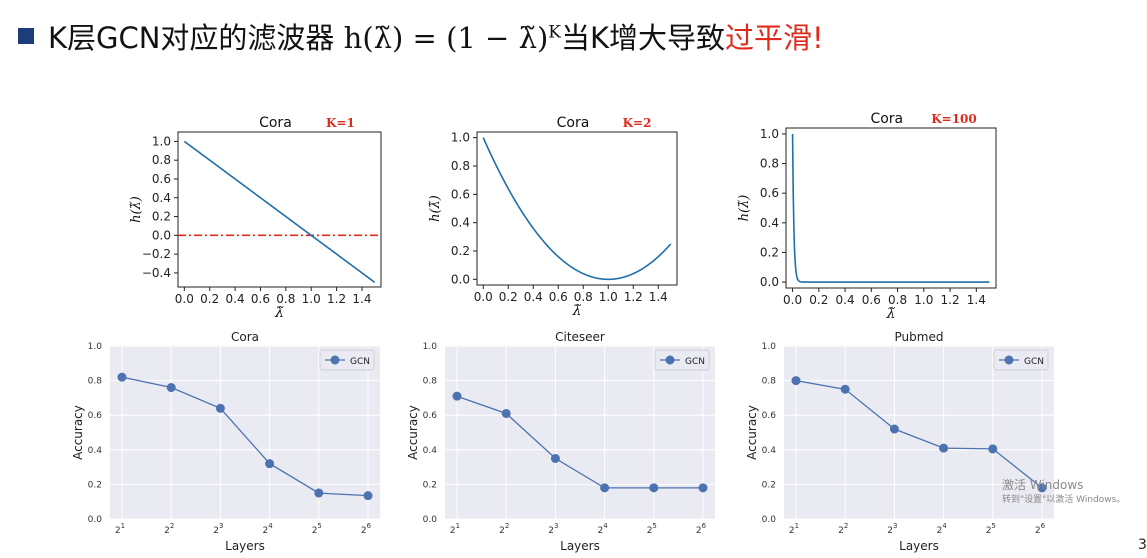 The height and width of the screenshot is (558, 1147). What do you see at coordinates (794, 529) in the screenshot?
I see `x-tick-label: 21` at bounding box center [794, 529].